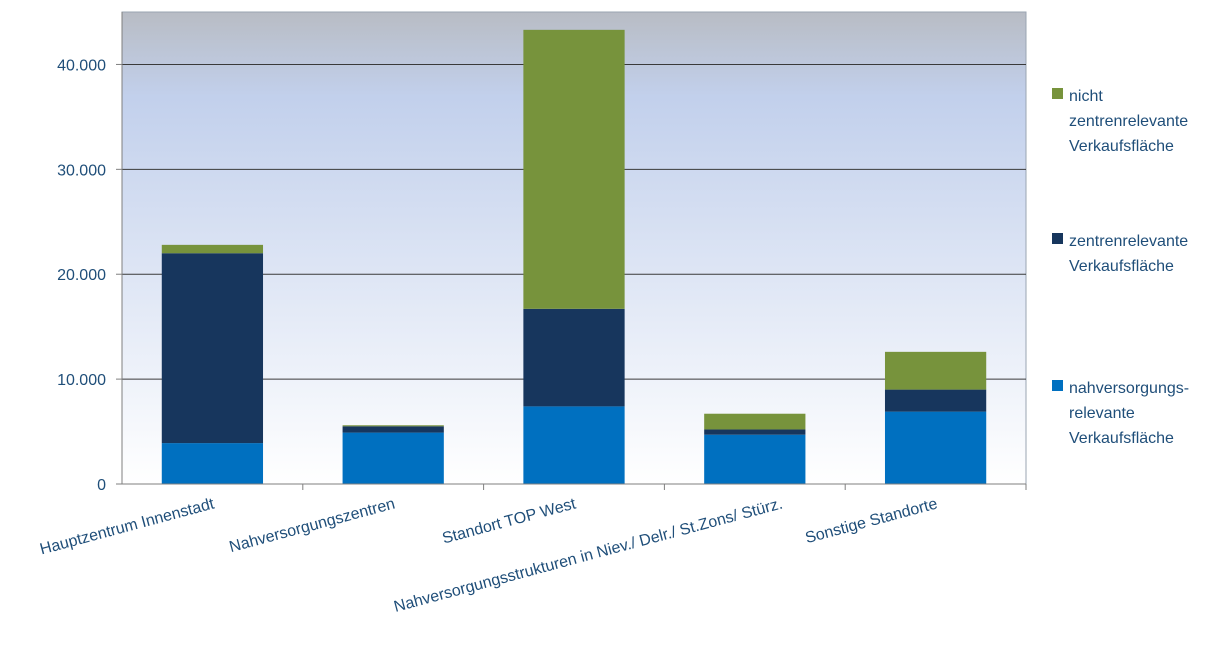 Image resolution: width=1217 pixels, height=655 pixels. Describe the element at coordinates (1057, 385) in the screenshot. I see `legend-swatch-nahversorgungsrelevant` at that location.